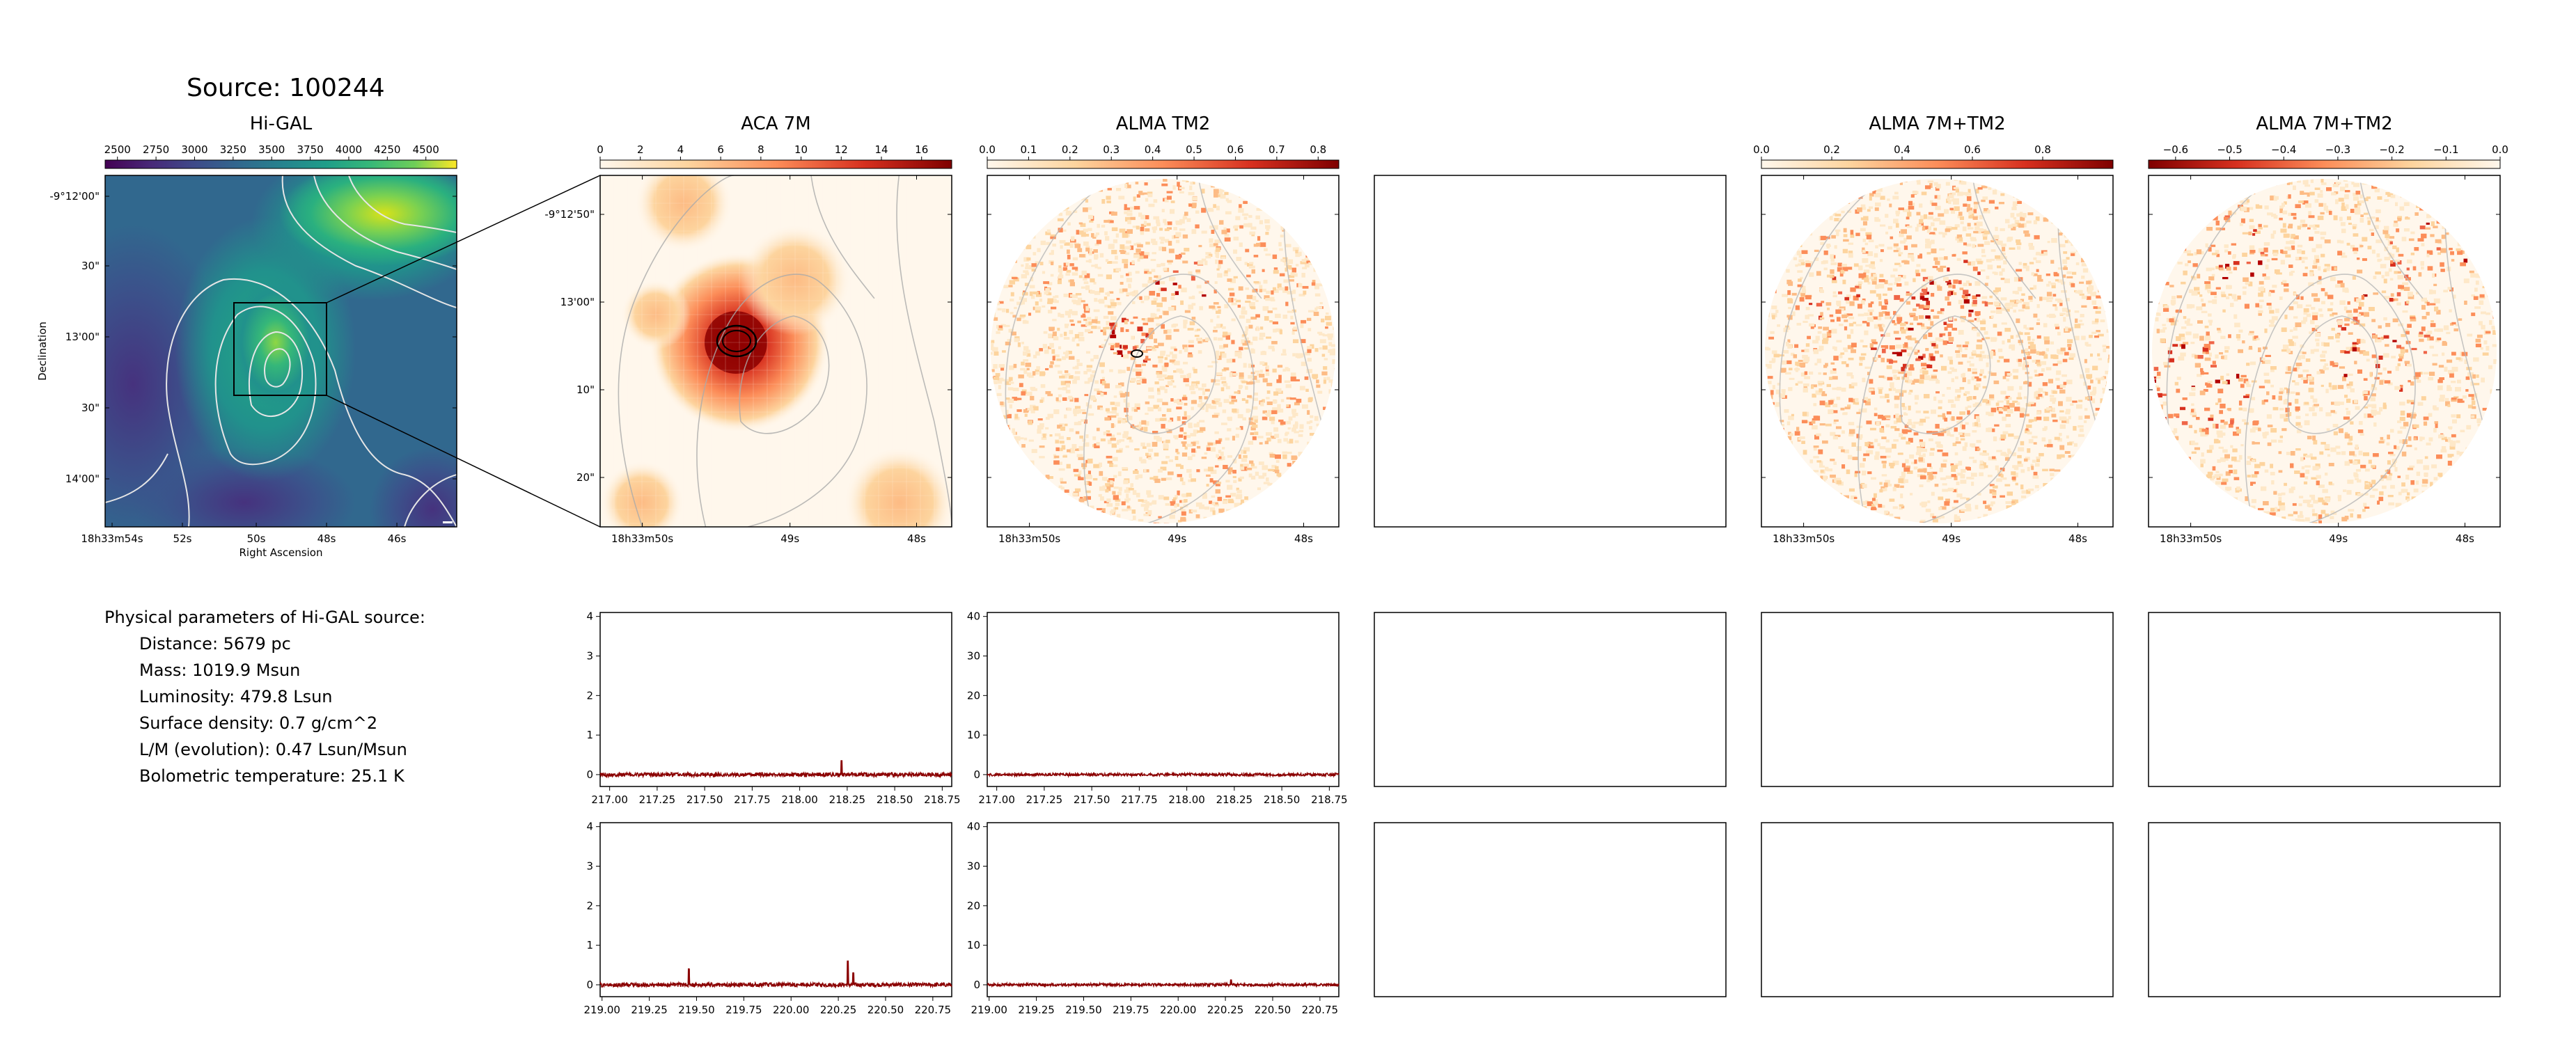 This screenshot has height=1044, width=2576. I want to click on colorbar-tick-label: 4, so click(680, 149).